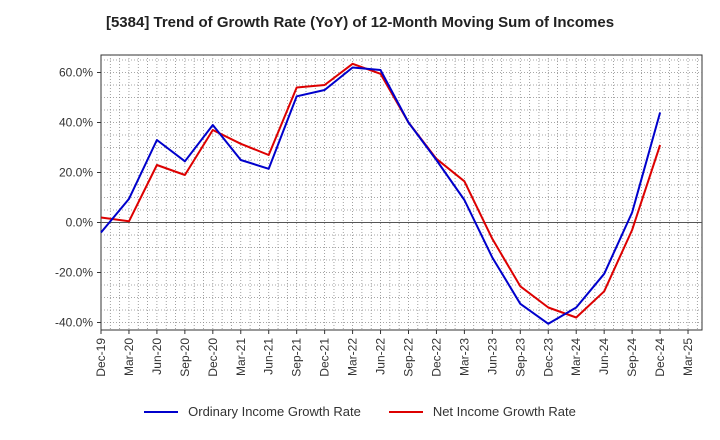 The height and width of the screenshot is (440, 720). What do you see at coordinates (408, 357) in the screenshot?
I see `x-tick-label: Sep-22` at bounding box center [408, 357].